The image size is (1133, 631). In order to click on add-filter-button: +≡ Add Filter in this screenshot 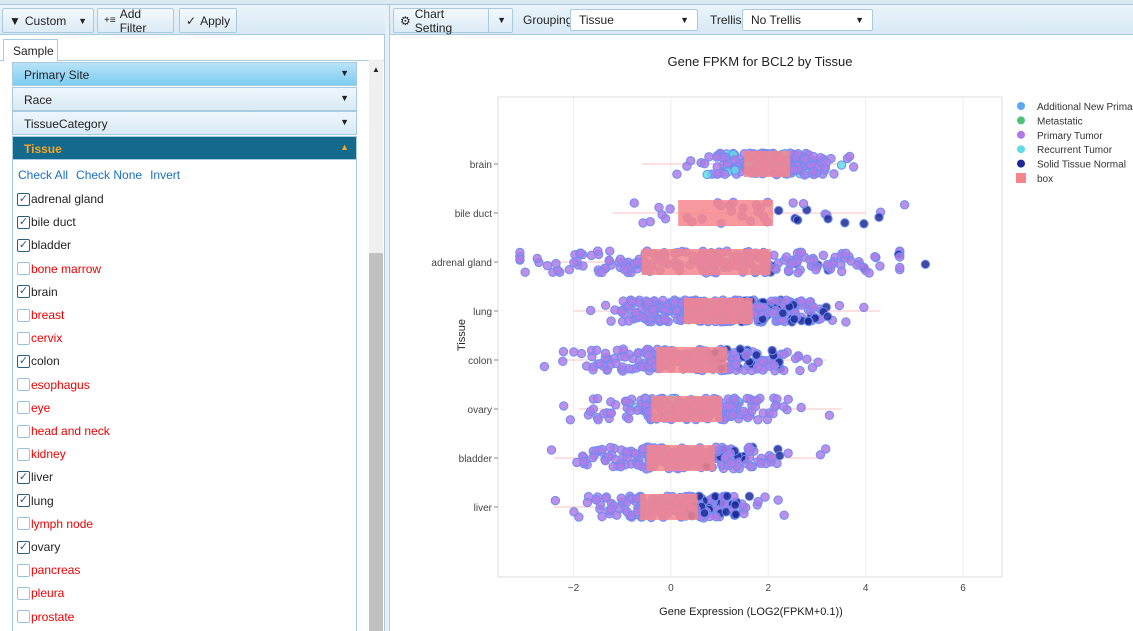, I will do `click(135, 21)`.